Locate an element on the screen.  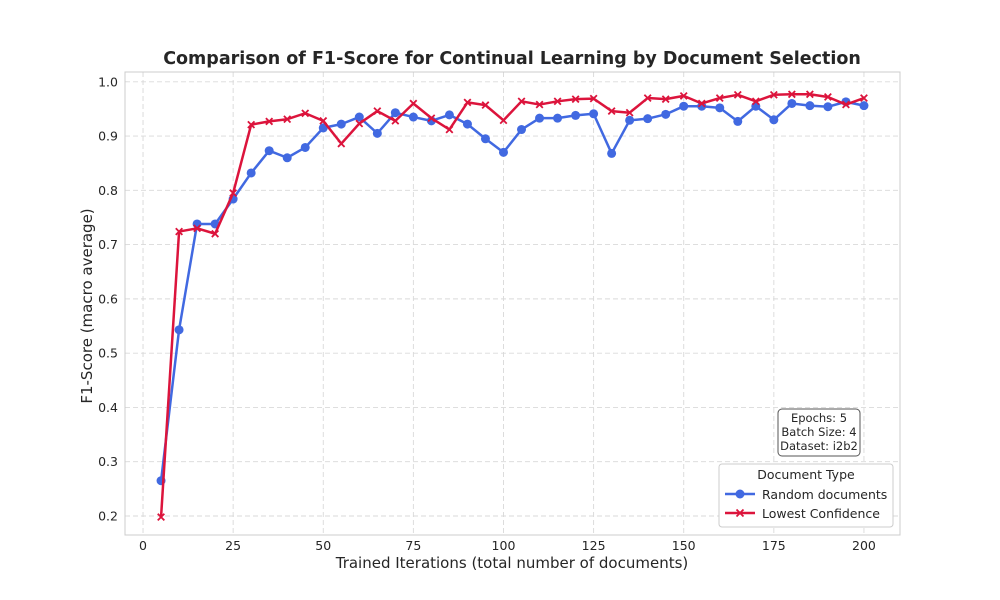
legend-frame is located at coordinates (806, 495).